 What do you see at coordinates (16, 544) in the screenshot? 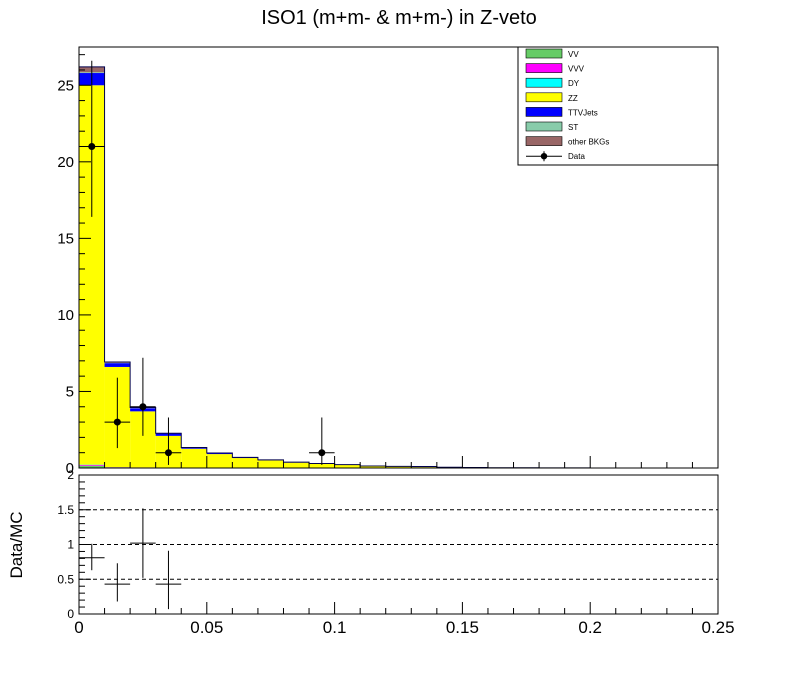
I see `ratio-y-axis-label: Data/MC` at bounding box center [16, 544].